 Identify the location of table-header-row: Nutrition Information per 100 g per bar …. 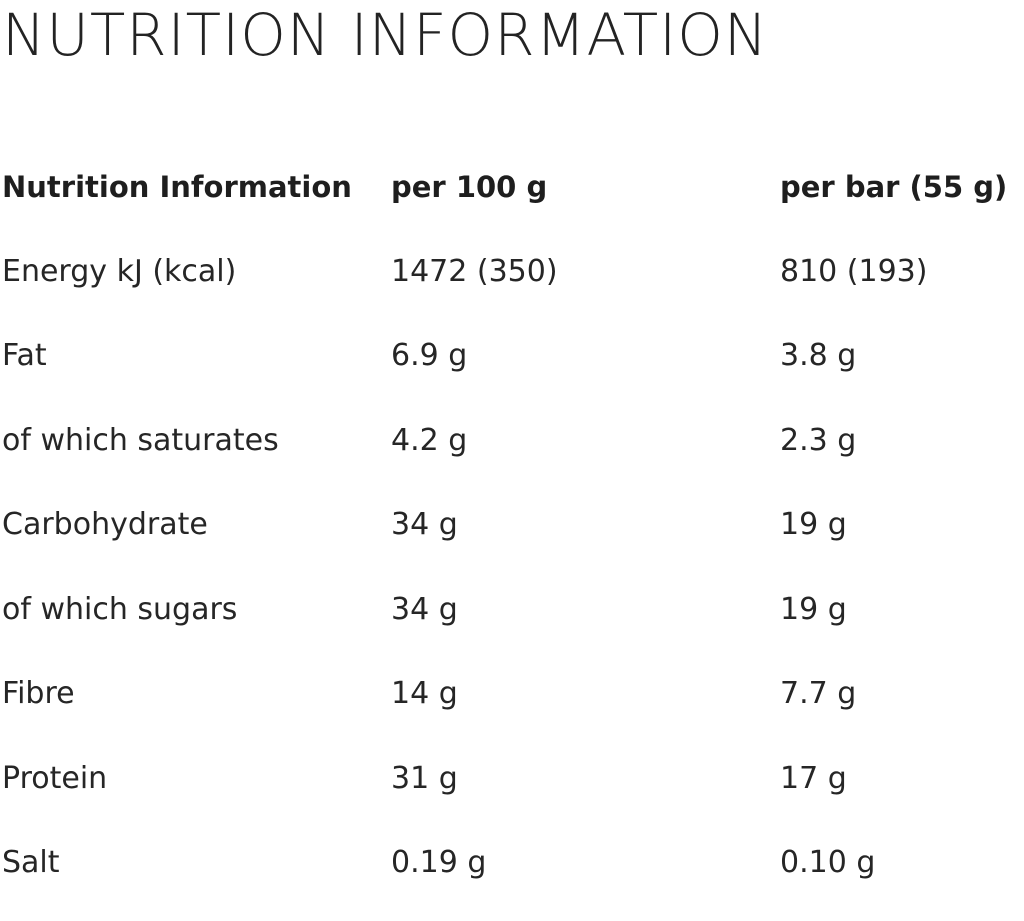
(512, 202).